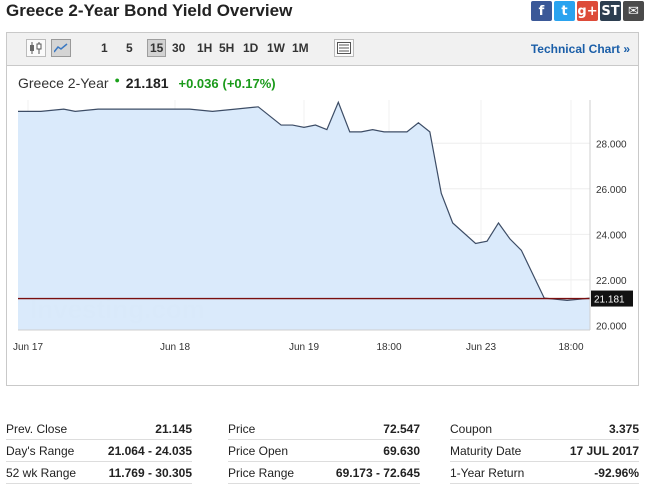  I want to click on page-title: Greece 2-Year Bond Yield Overview, so click(149, 10).